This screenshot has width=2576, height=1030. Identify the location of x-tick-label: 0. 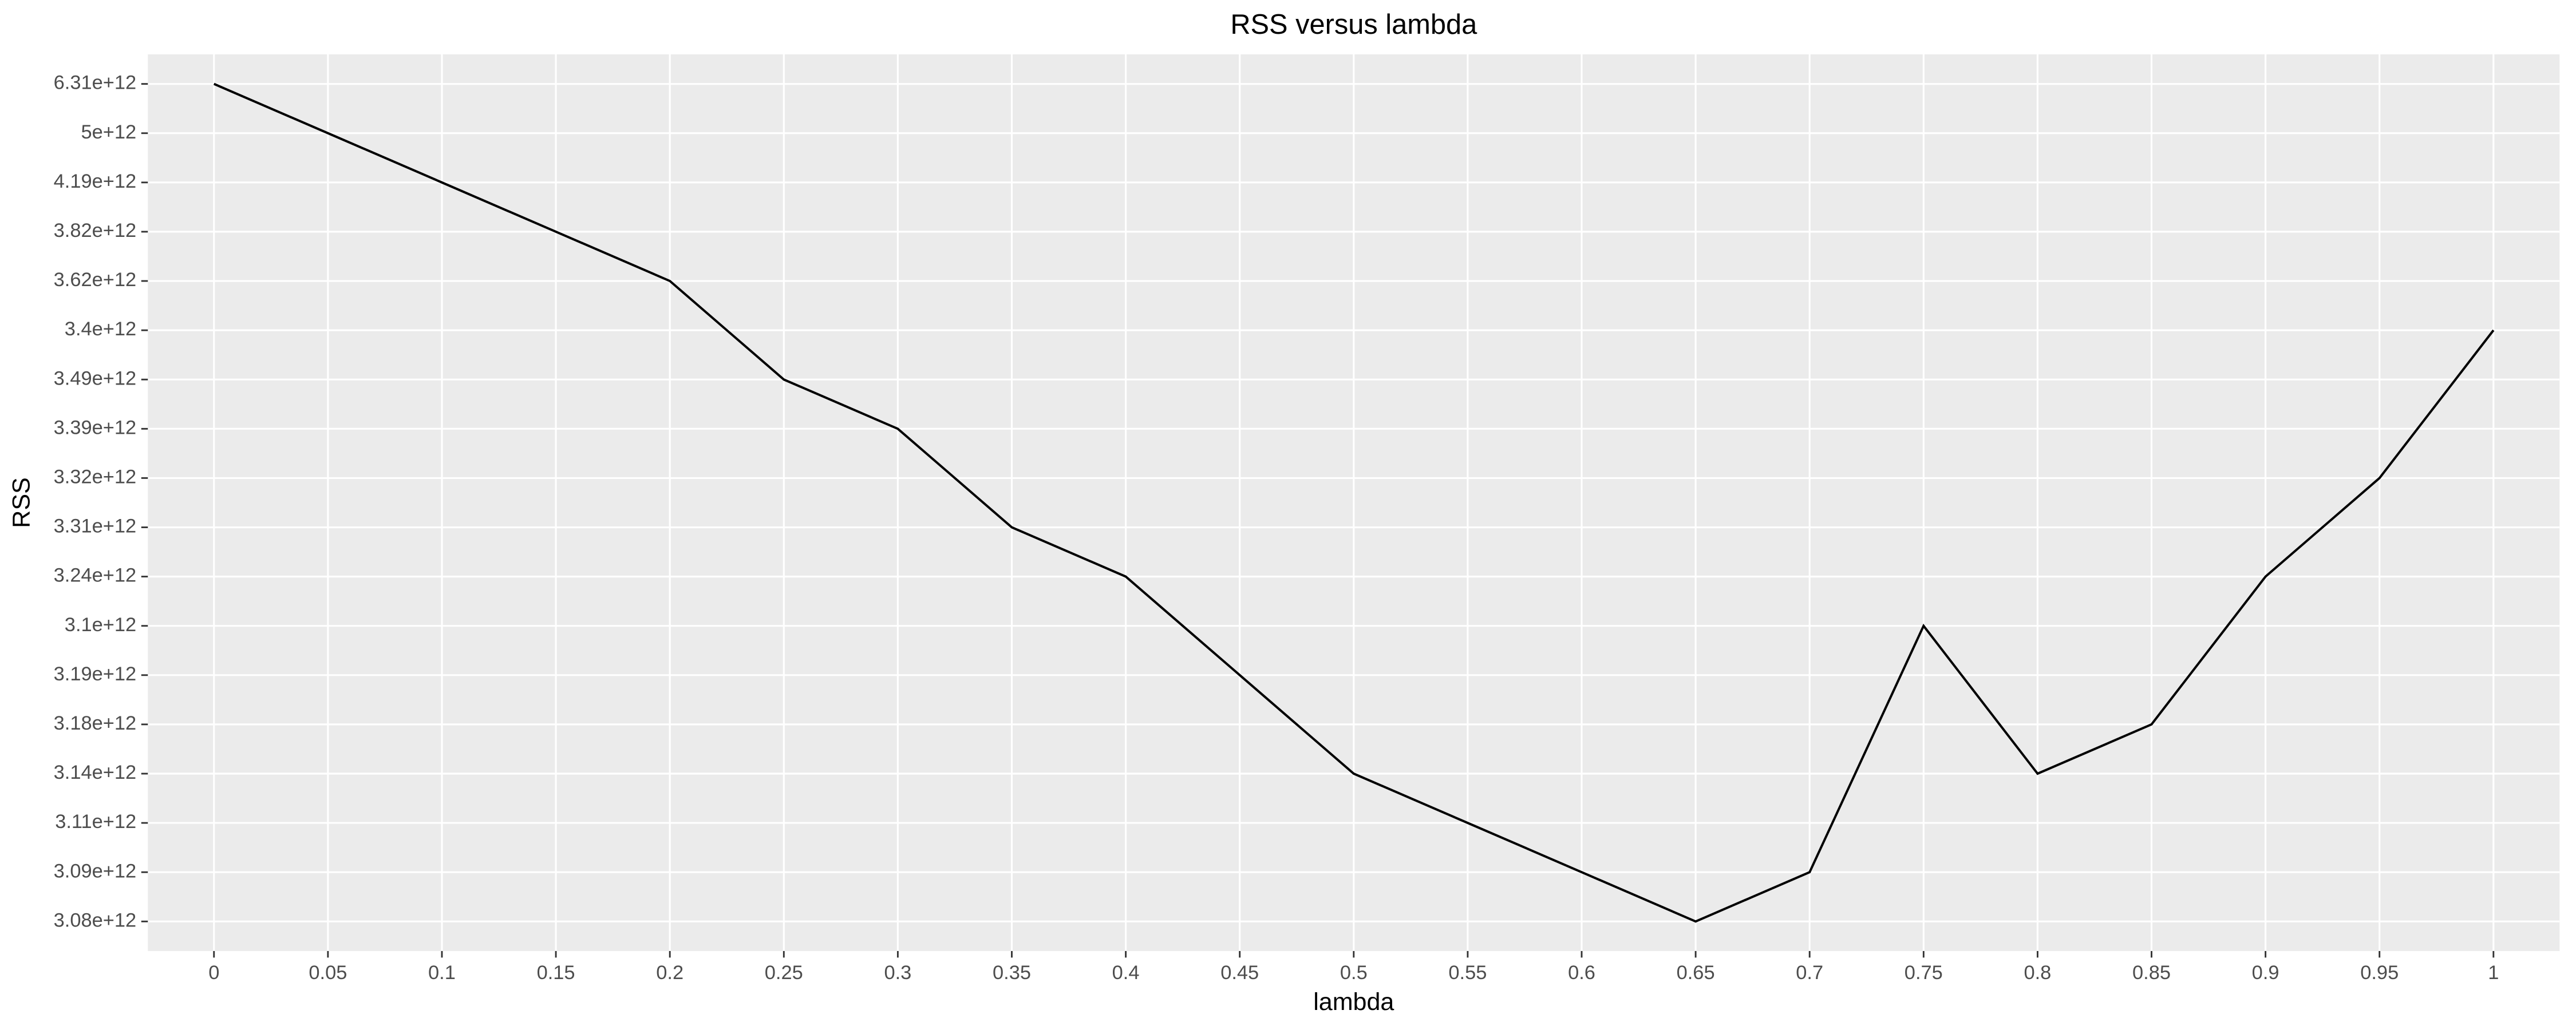
(213, 973).